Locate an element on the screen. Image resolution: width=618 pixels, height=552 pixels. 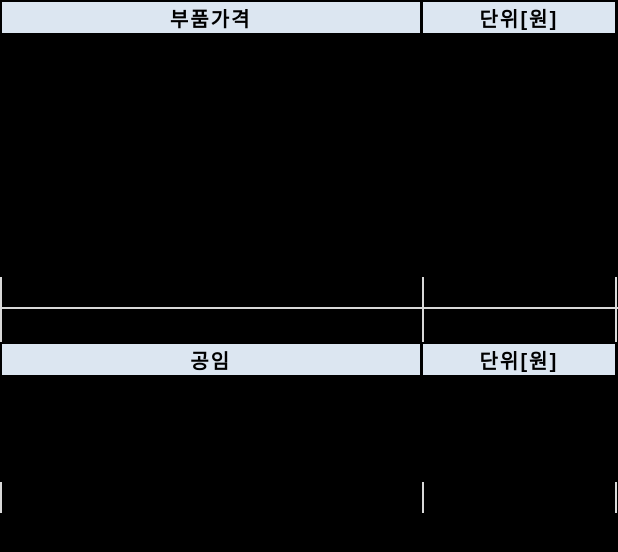
gridline-divider-bottom is located at coordinates (423, 497).